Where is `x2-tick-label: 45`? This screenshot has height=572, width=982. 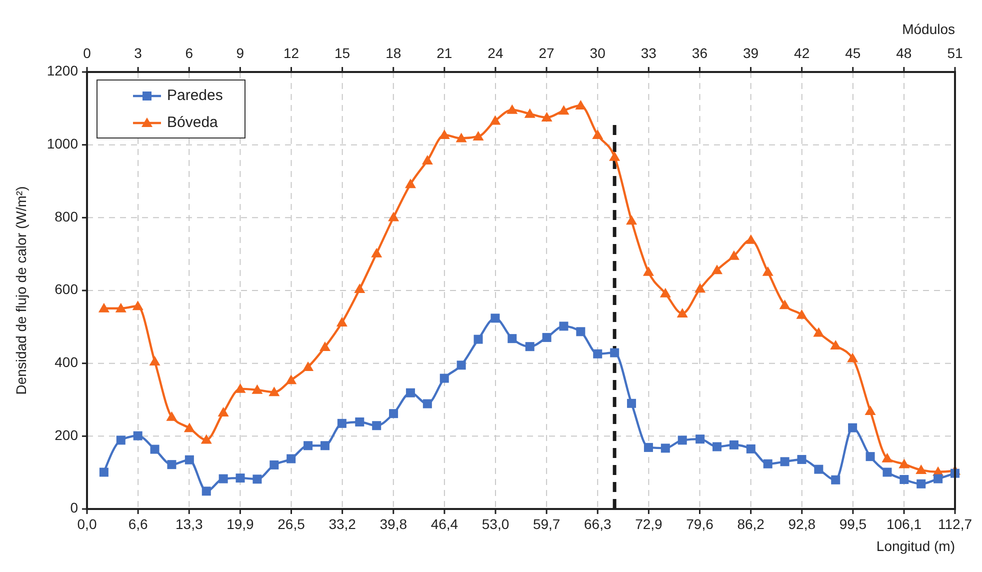 x2-tick-label: 45 is located at coordinates (853, 53).